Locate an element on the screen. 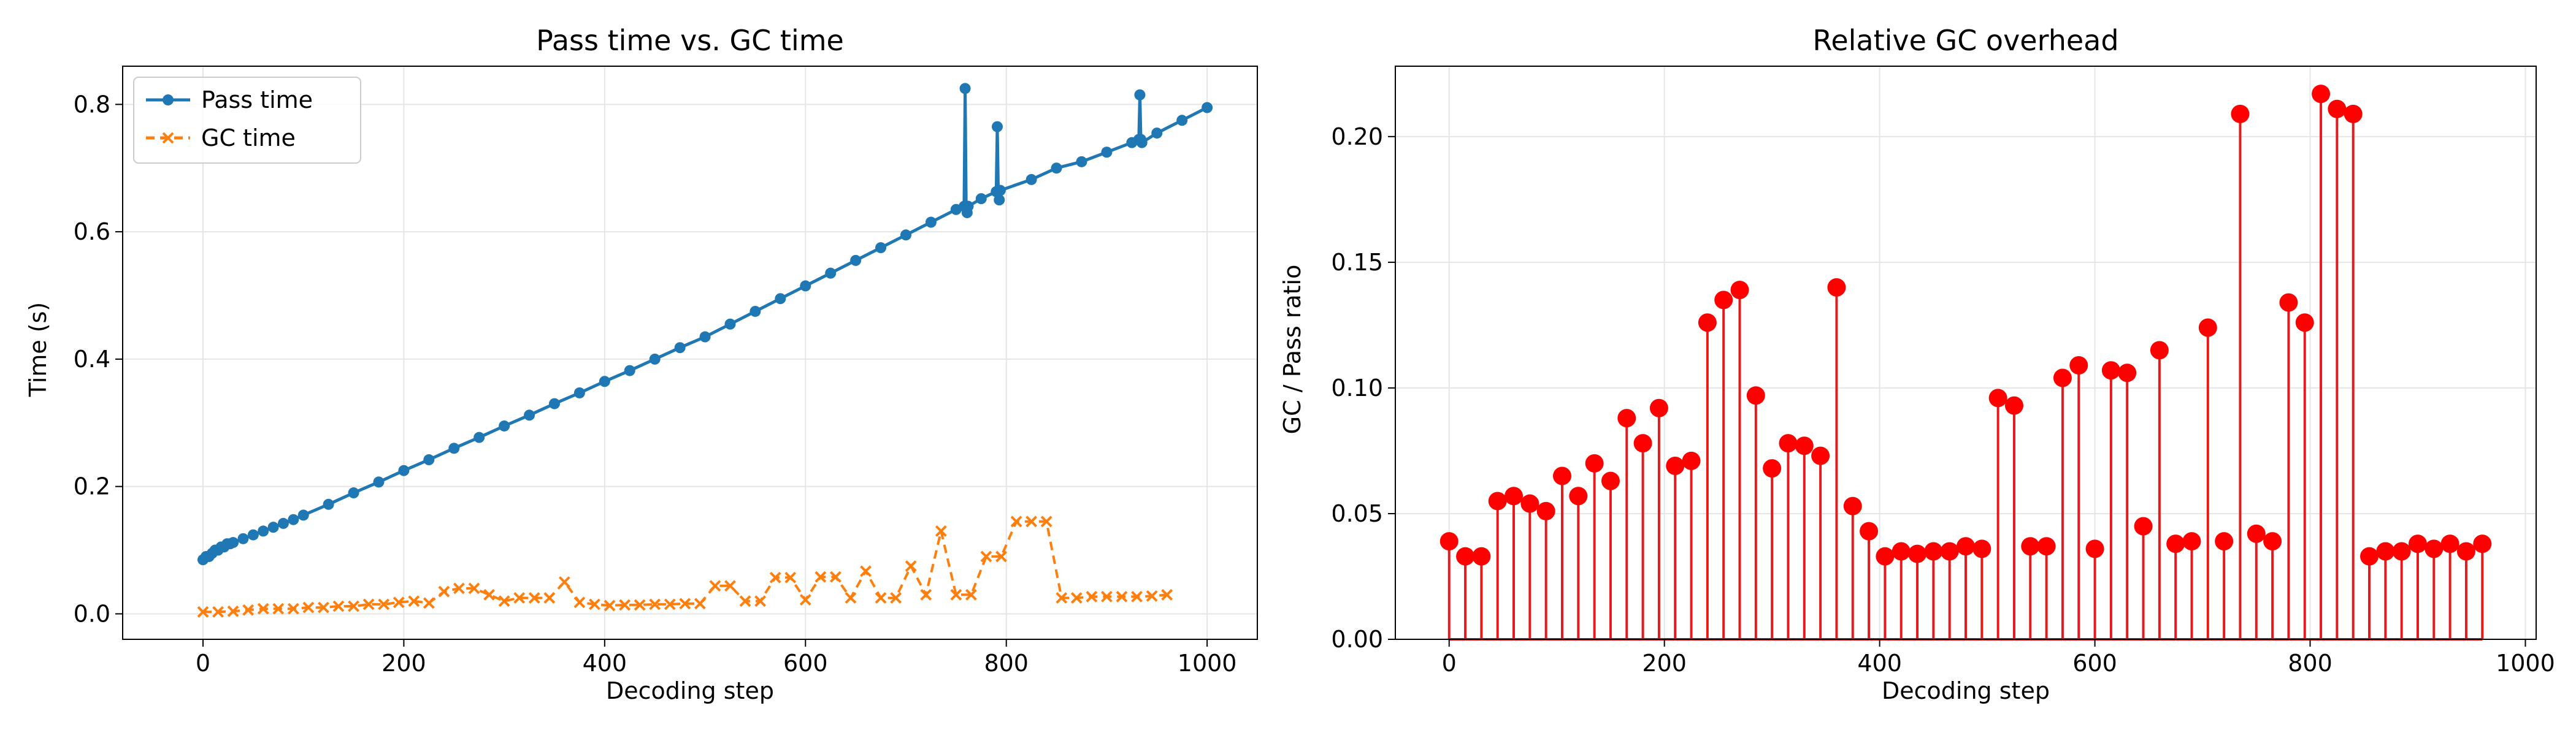  y-tick-label: 0.05 is located at coordinates (1357, 513).